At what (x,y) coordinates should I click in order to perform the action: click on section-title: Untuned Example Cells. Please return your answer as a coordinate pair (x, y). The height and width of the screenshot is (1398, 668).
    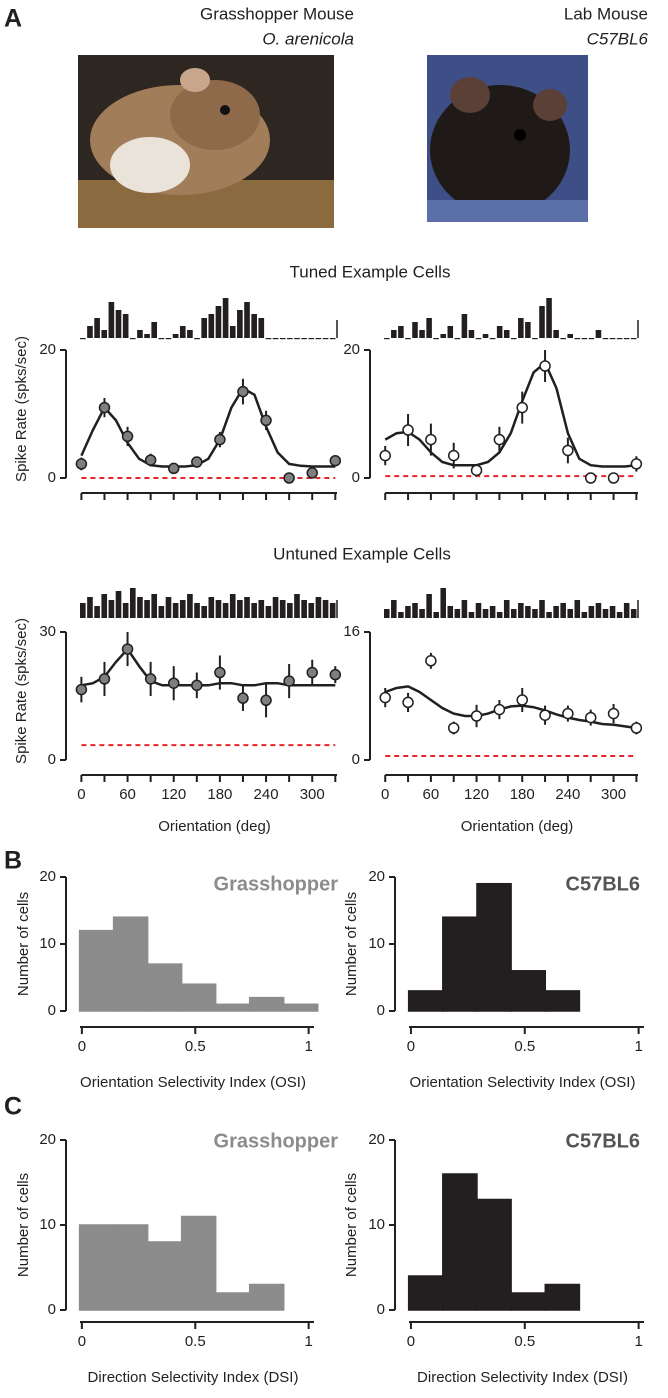
    Looking at the image, I should click on (362, 553).